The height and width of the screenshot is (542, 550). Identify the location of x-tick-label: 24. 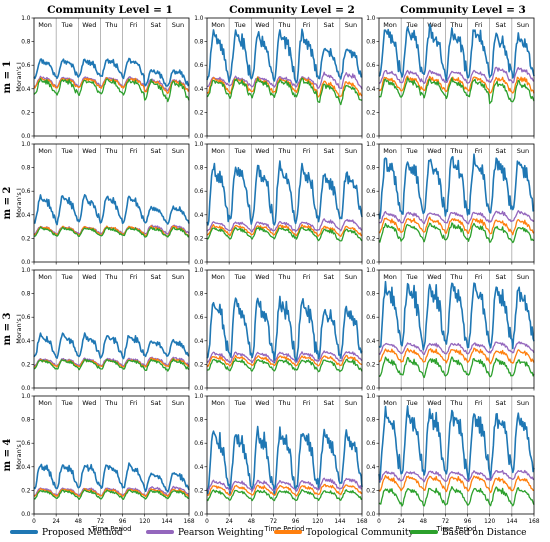
(56, 522).